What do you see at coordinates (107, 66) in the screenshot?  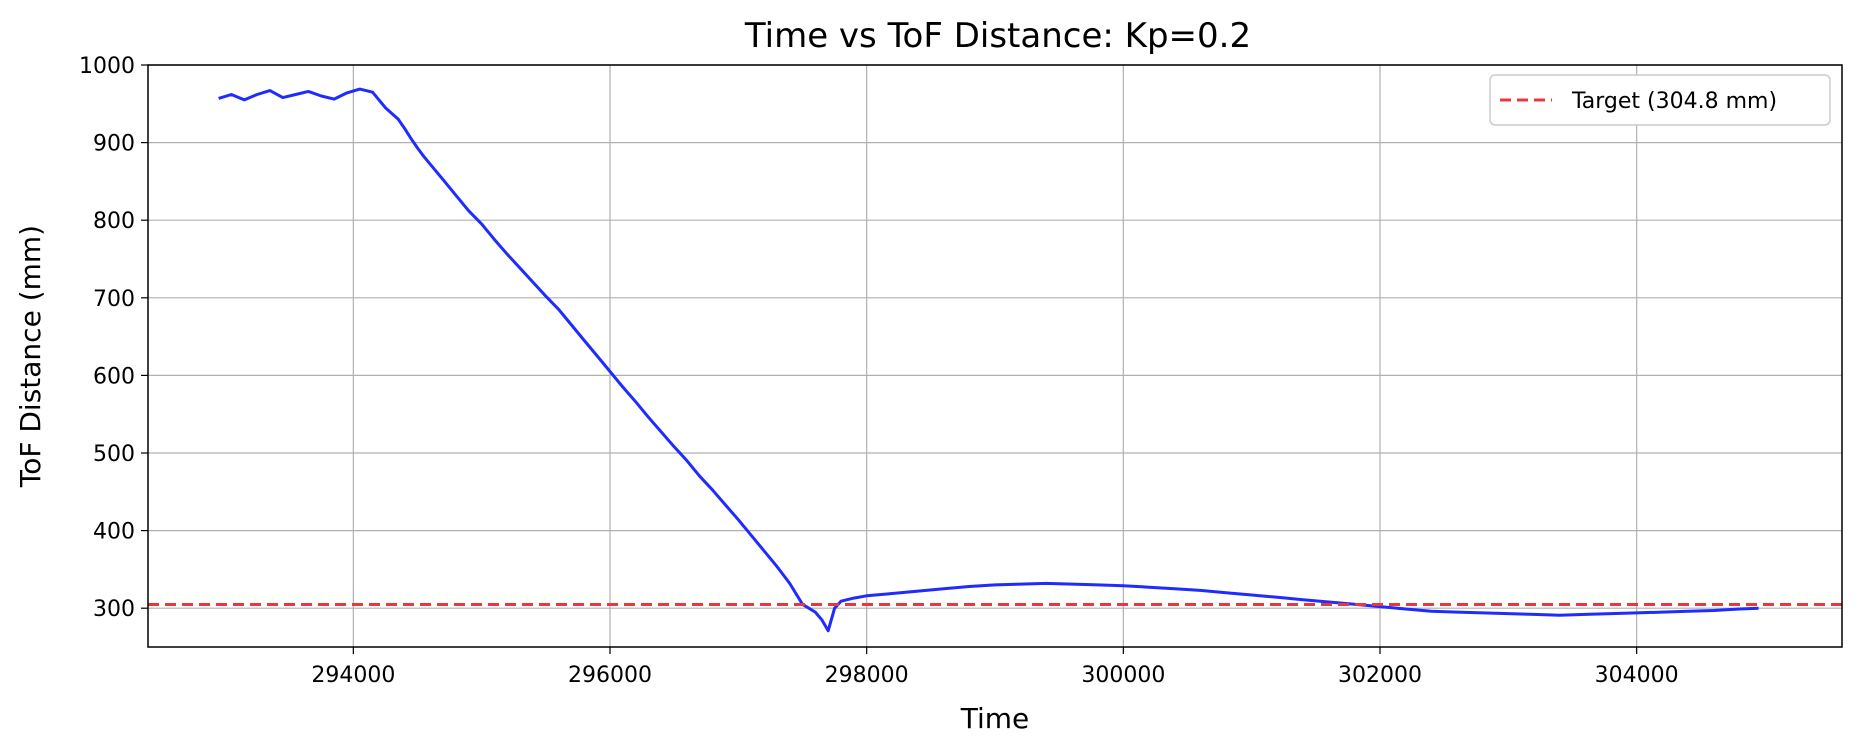 I see `y-tick-label: 1000` at bounding box center [107, 66].